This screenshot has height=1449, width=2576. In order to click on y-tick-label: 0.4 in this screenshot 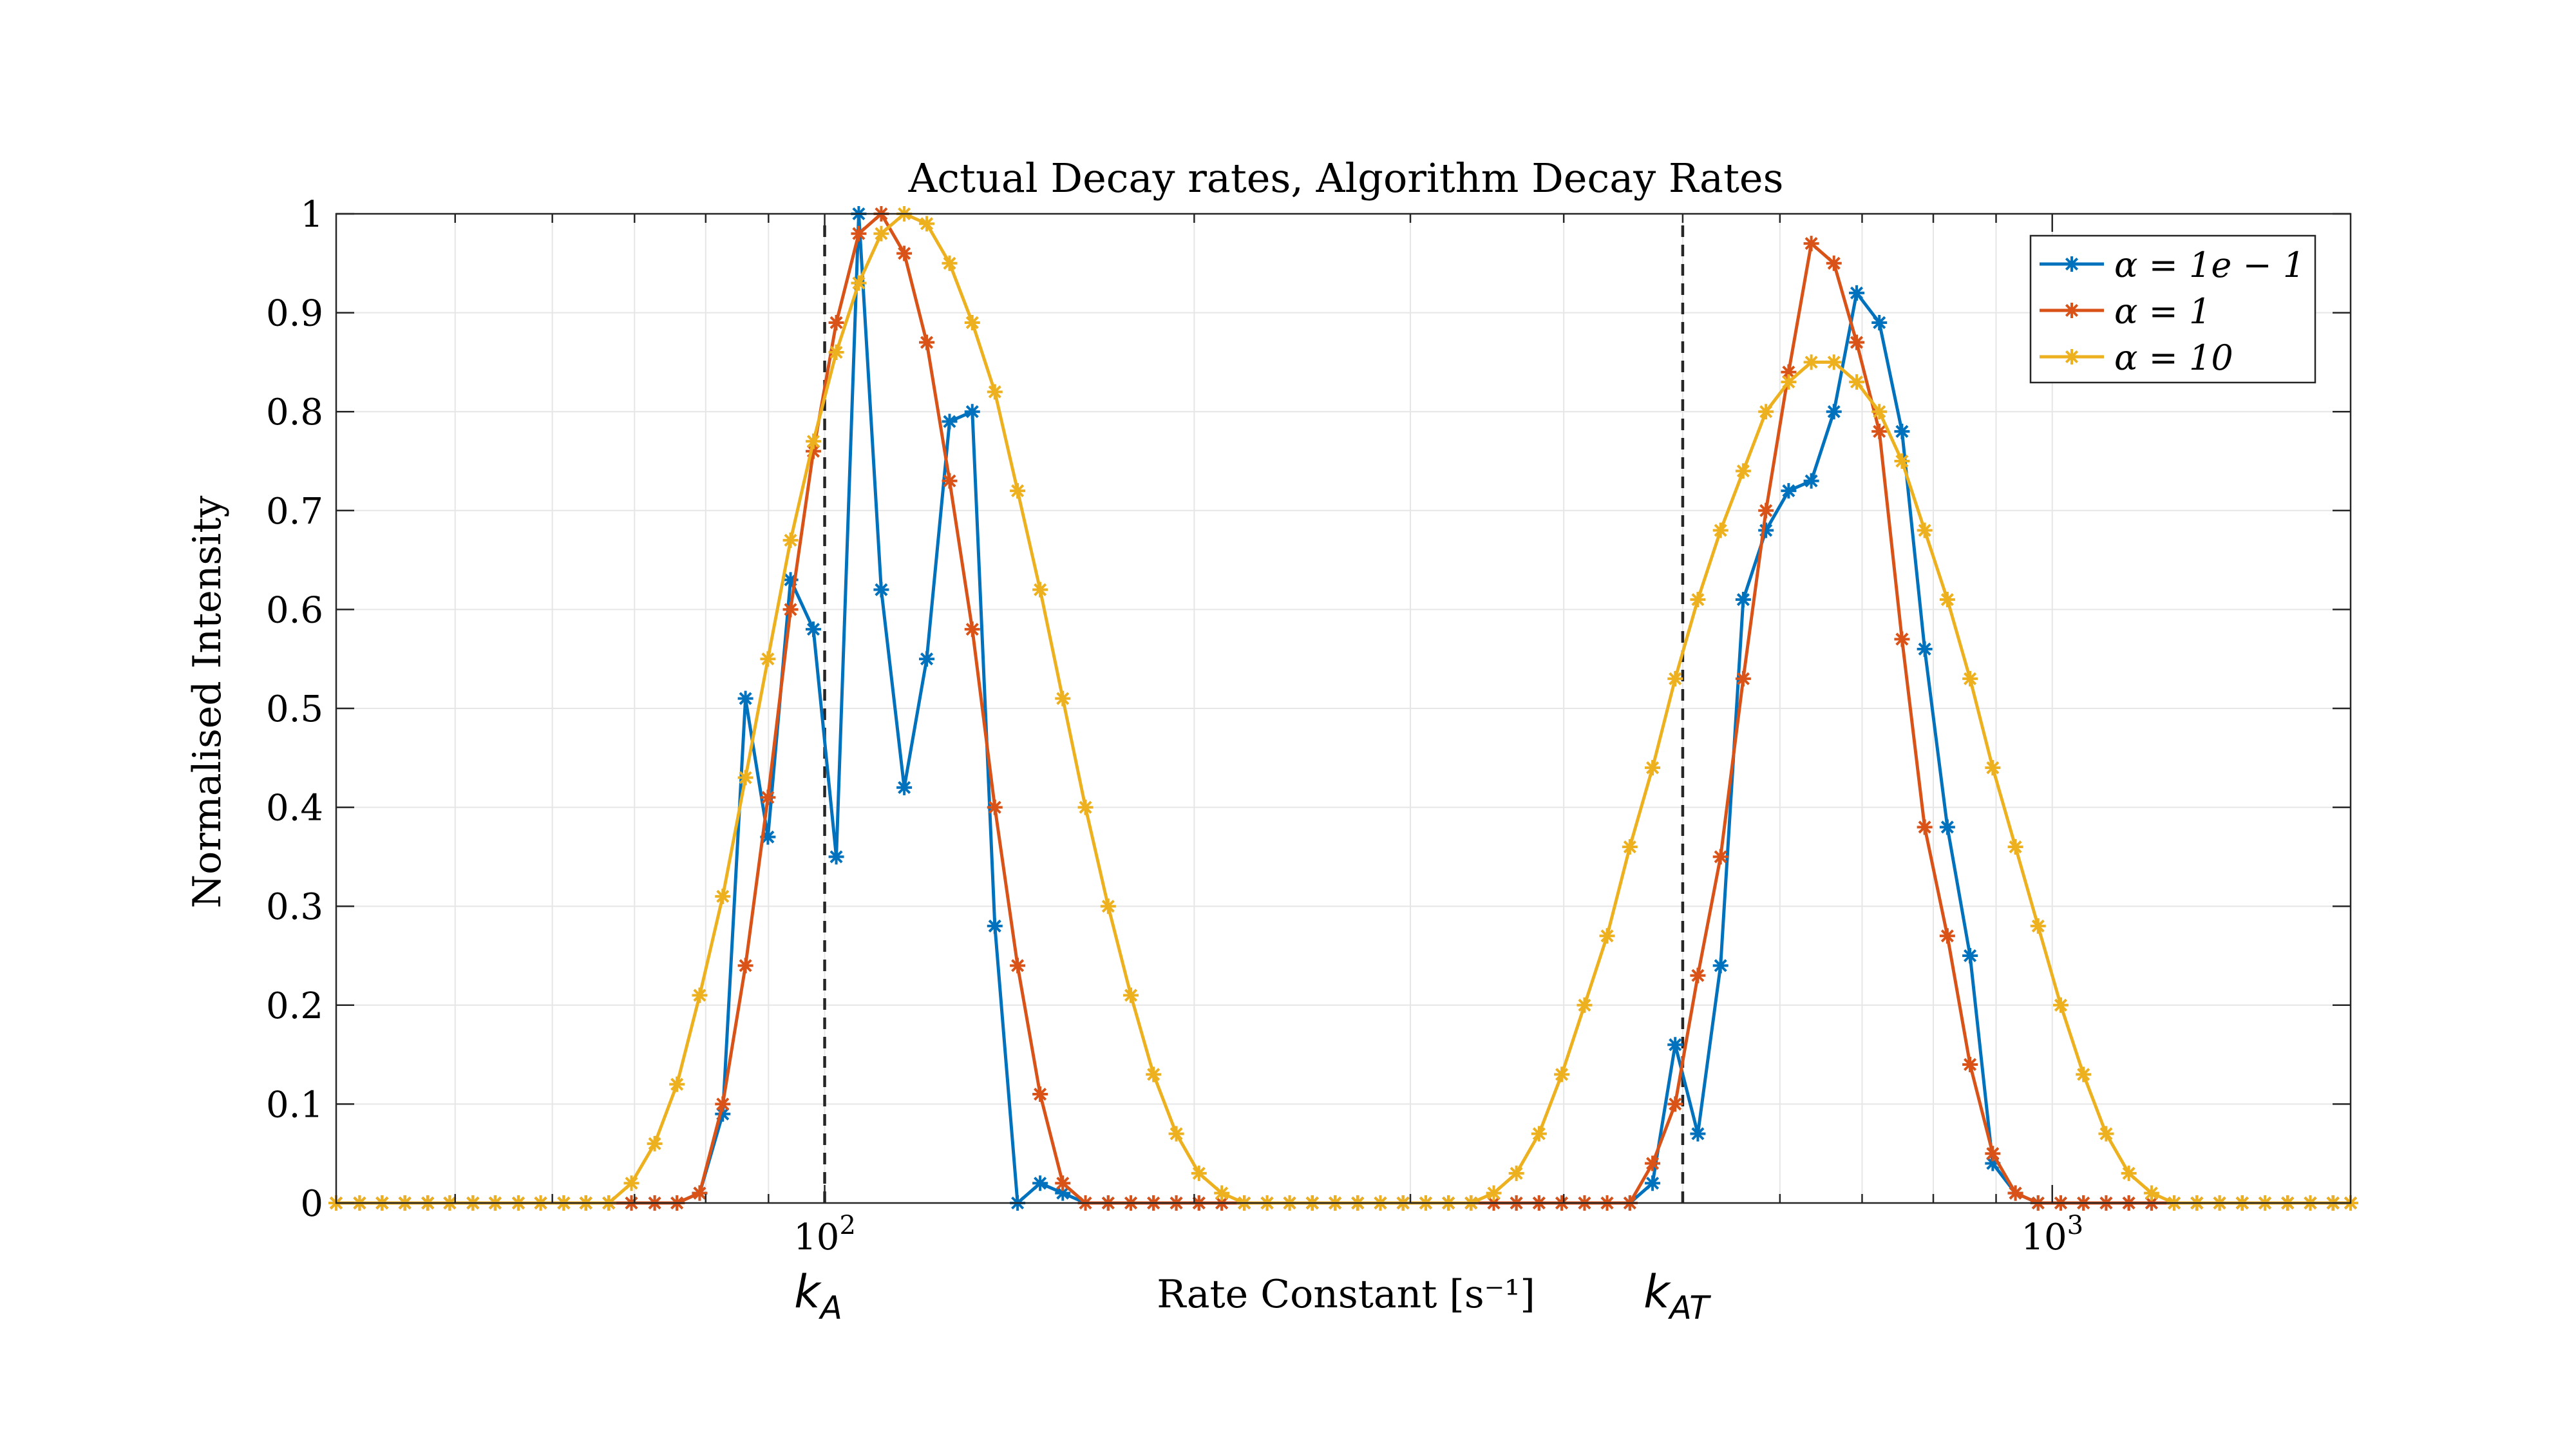, I will do `click(294, 809)`.